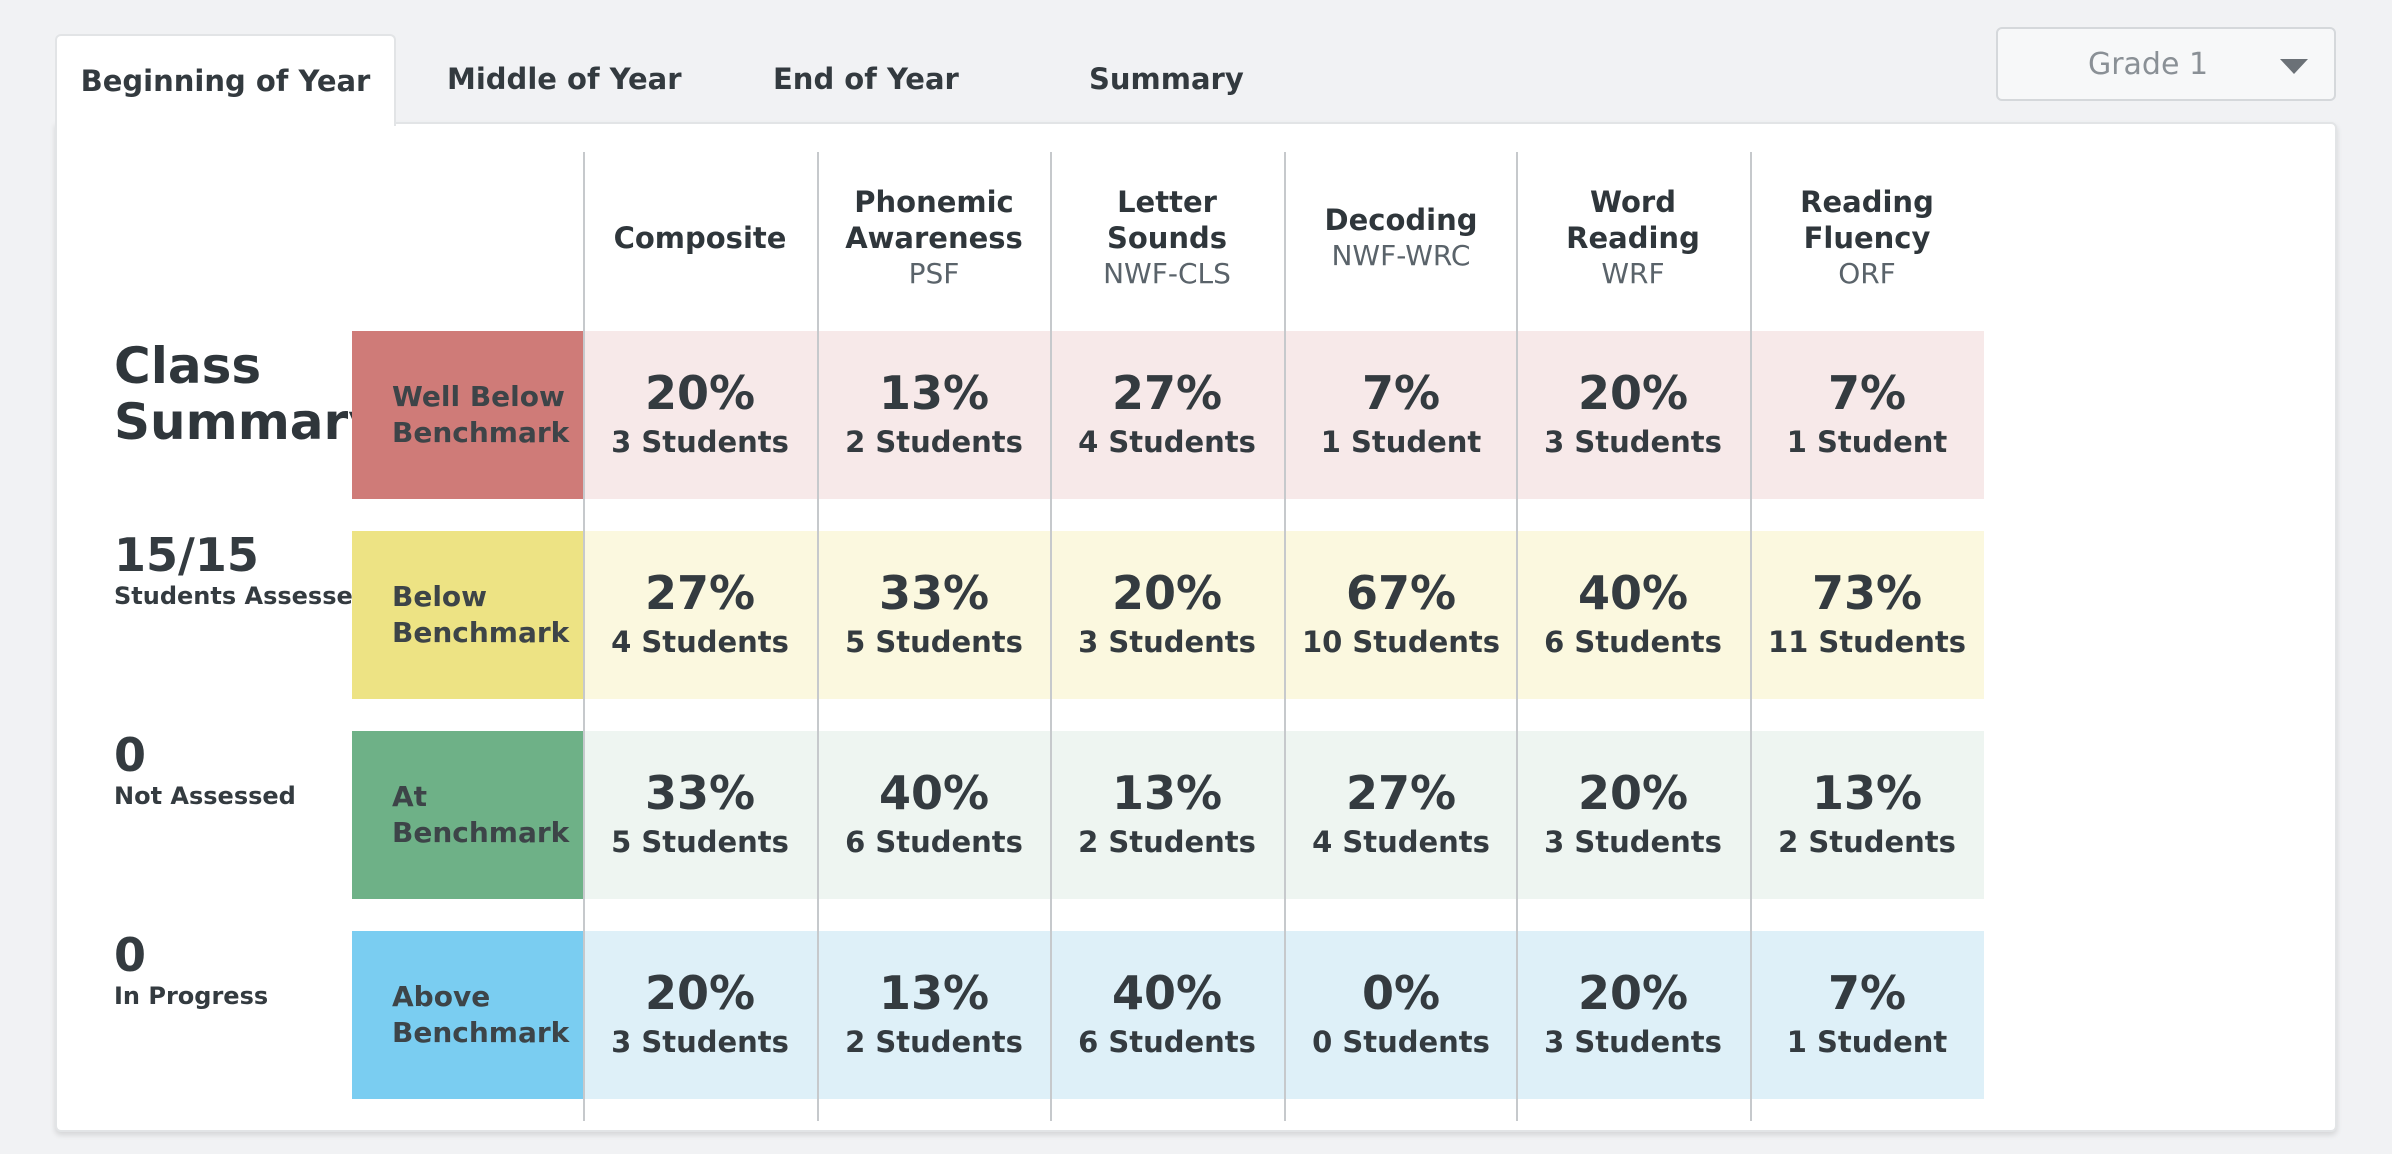  Describe the element at coordinates (1867, 642) in the screenshot. I see `cell-count: 11 Students` at that location.